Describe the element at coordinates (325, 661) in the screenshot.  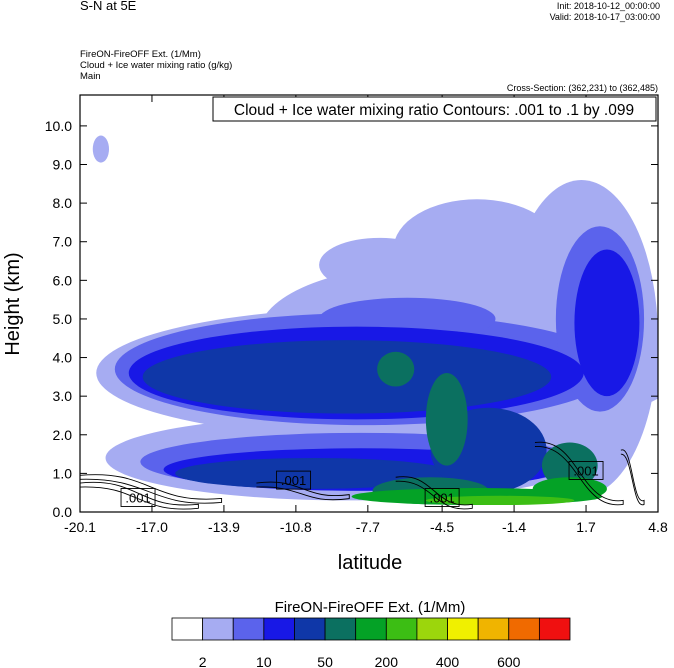
I see `colorbar-label: 50` at that location.